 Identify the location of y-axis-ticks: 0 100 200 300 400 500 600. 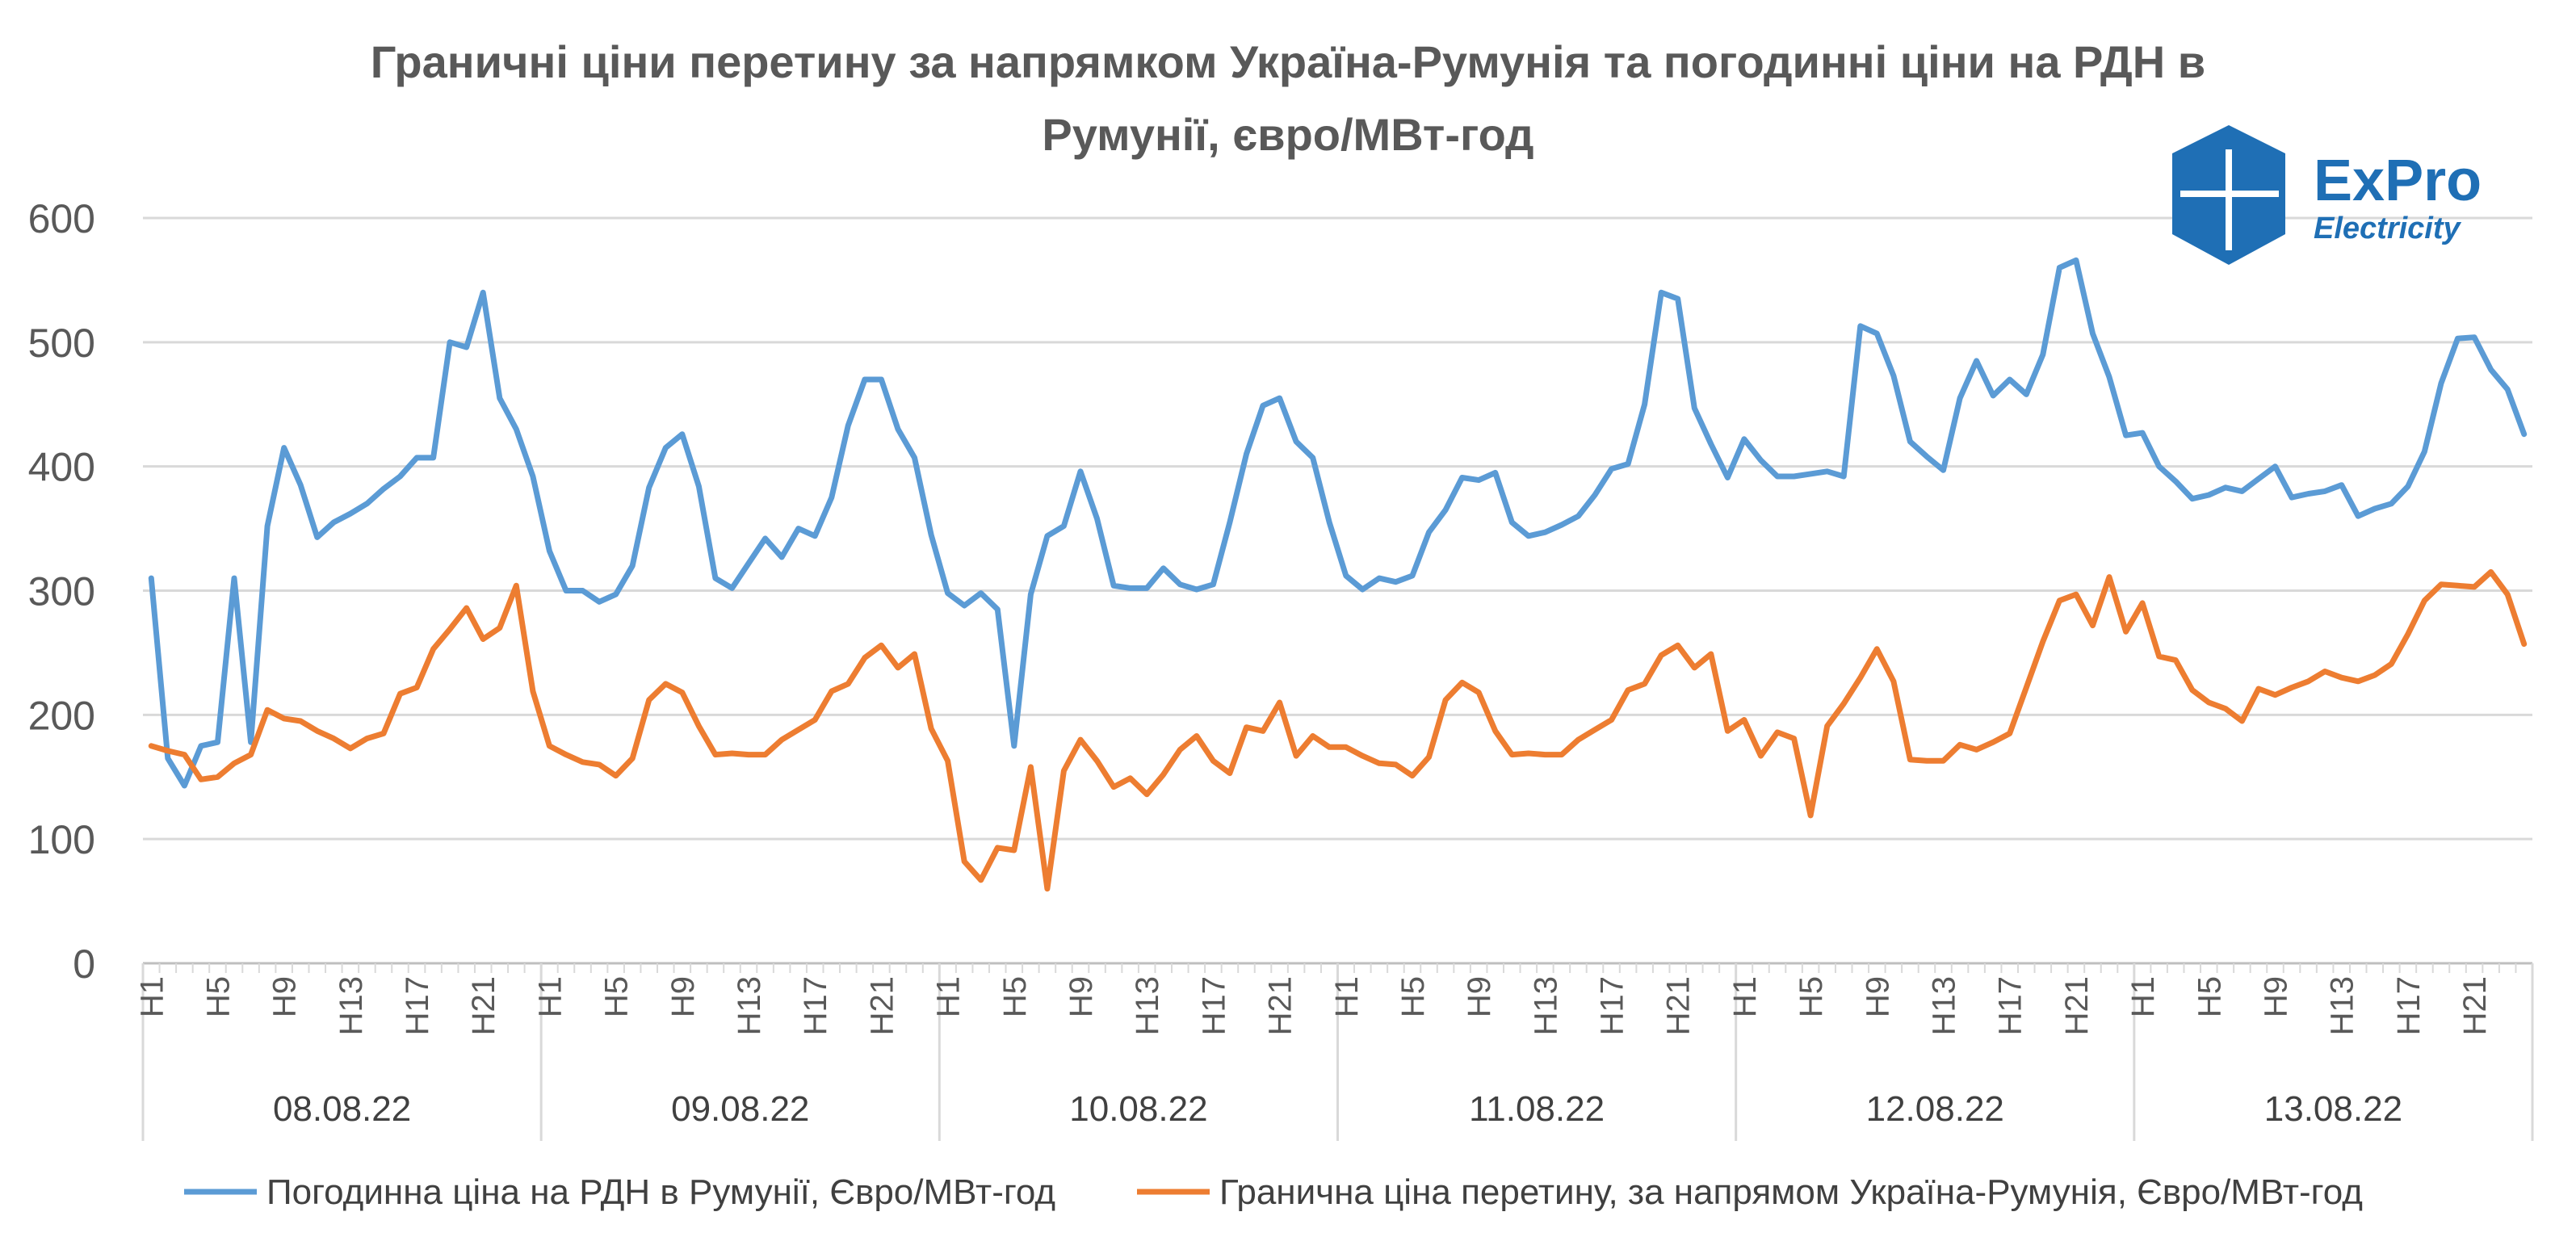
(62, 591).